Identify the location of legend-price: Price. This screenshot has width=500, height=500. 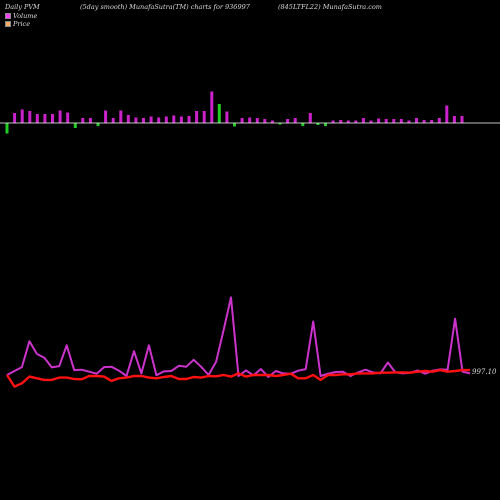
(17, 24).